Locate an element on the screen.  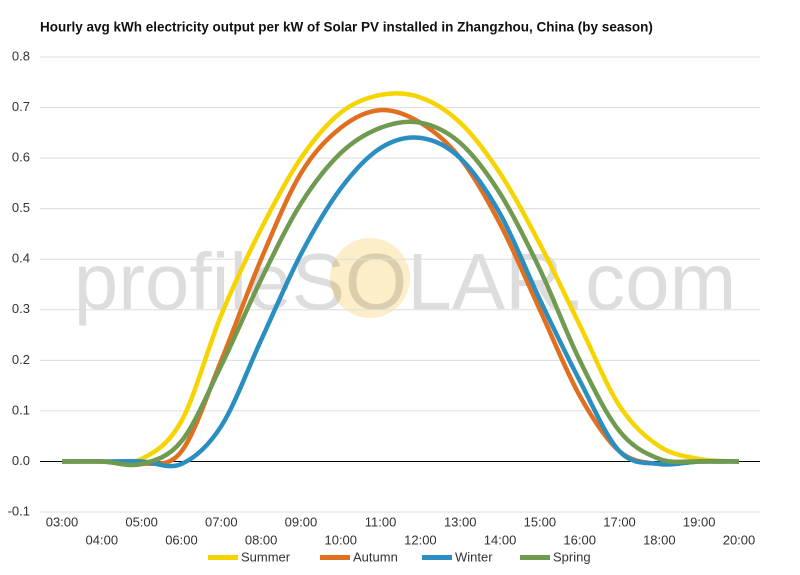
watermark: profileSOLAR.com is located at coordinates (405, 281).